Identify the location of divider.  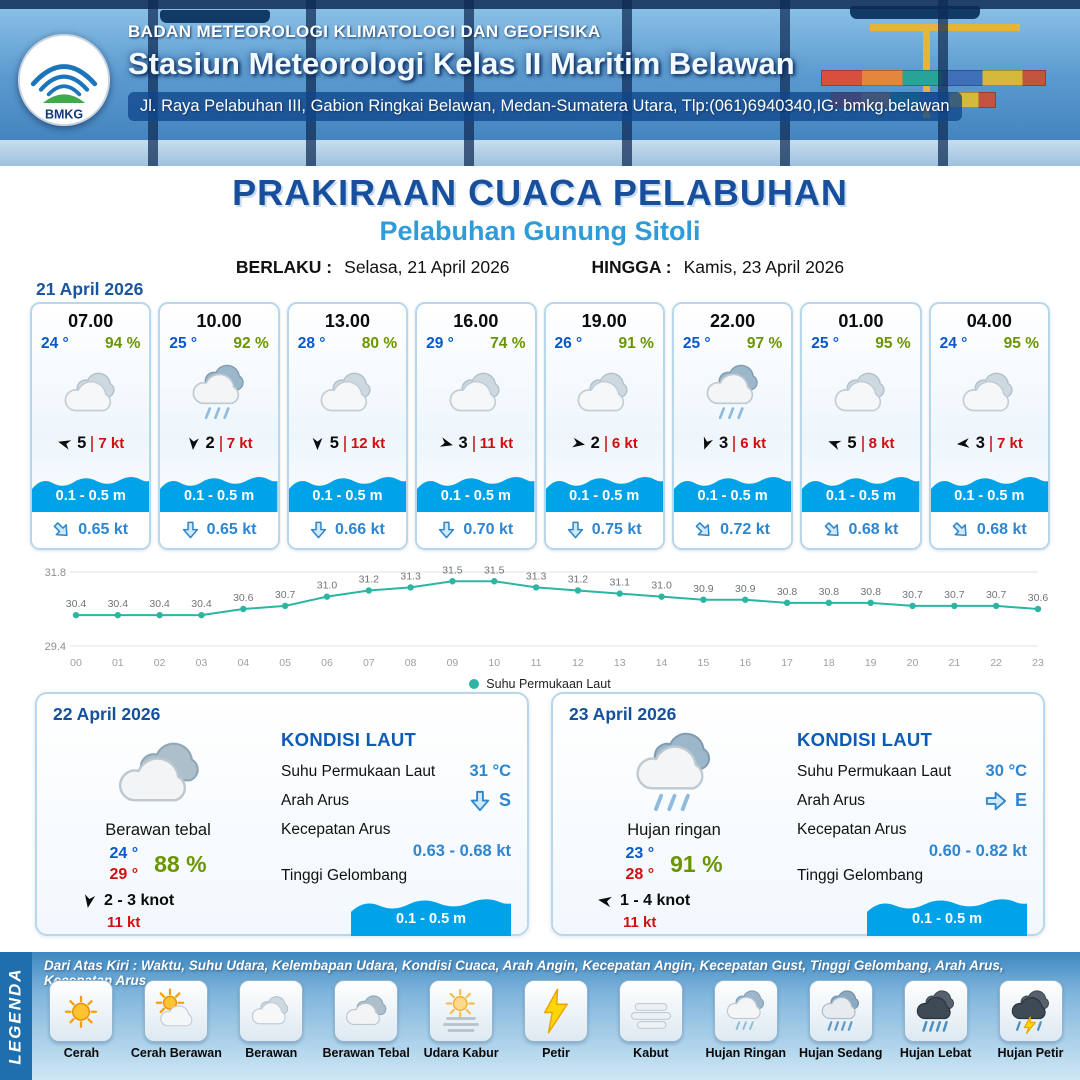
(344, 443).